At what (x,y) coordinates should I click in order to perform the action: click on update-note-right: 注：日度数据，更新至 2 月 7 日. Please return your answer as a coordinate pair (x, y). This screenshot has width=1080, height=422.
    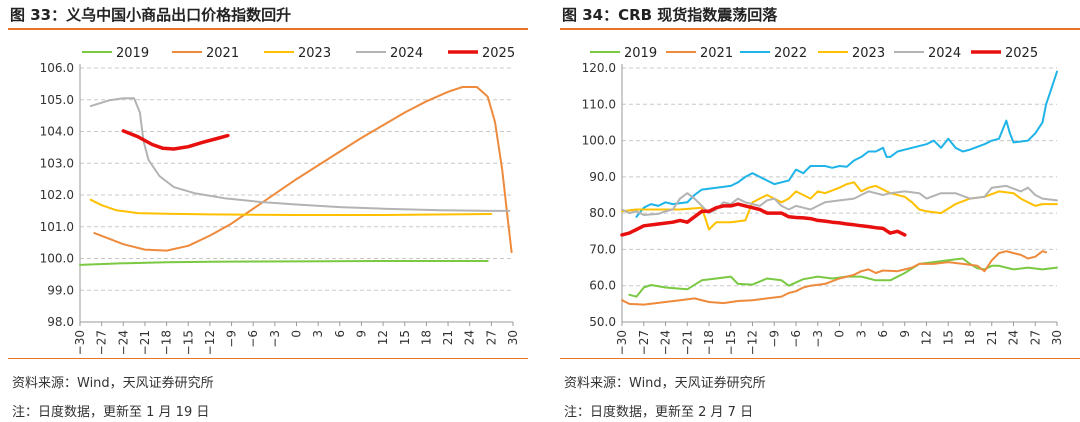
    Looking at the image, I should click on (659, 412).